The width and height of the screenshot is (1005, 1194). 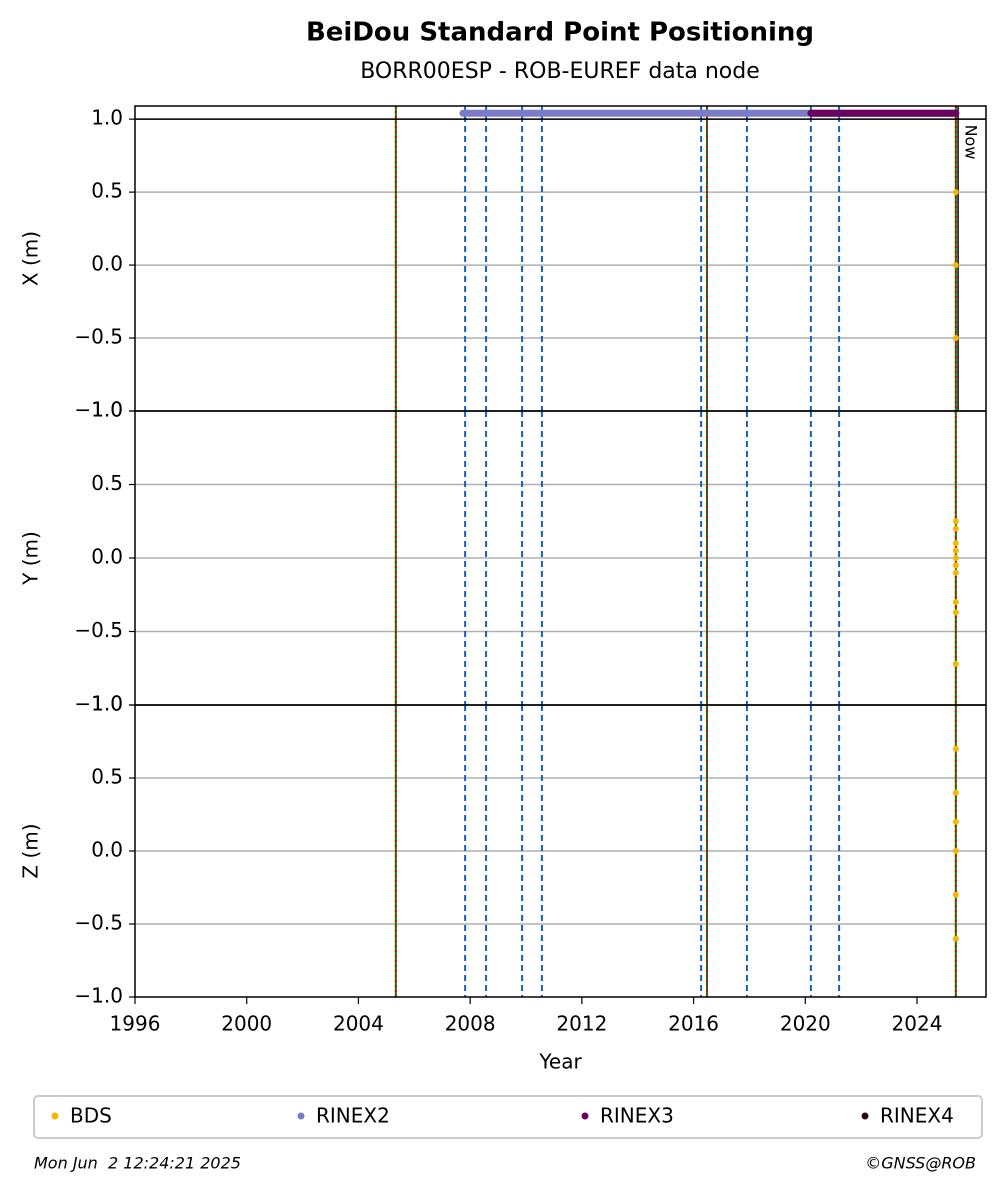 What do you see at coordinates (920, 1163) in the screenshot?
I see `footer-credit: ©GNSS@ROB` at bounding box center [920, 1163].